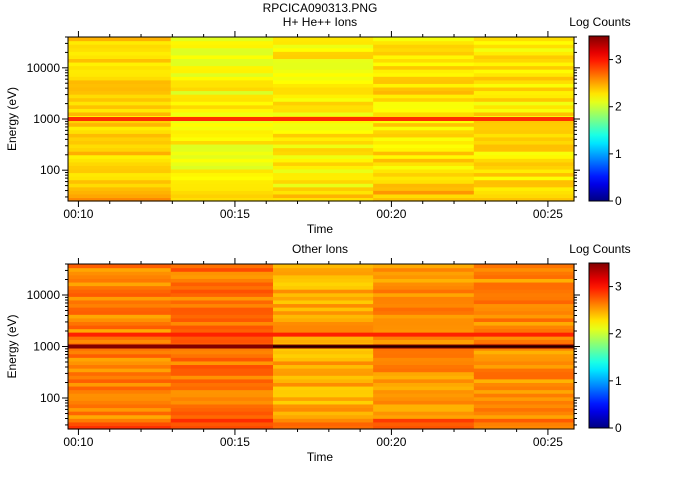  I want to click on y-axis-label: Energy (eV), so click(12, 346).